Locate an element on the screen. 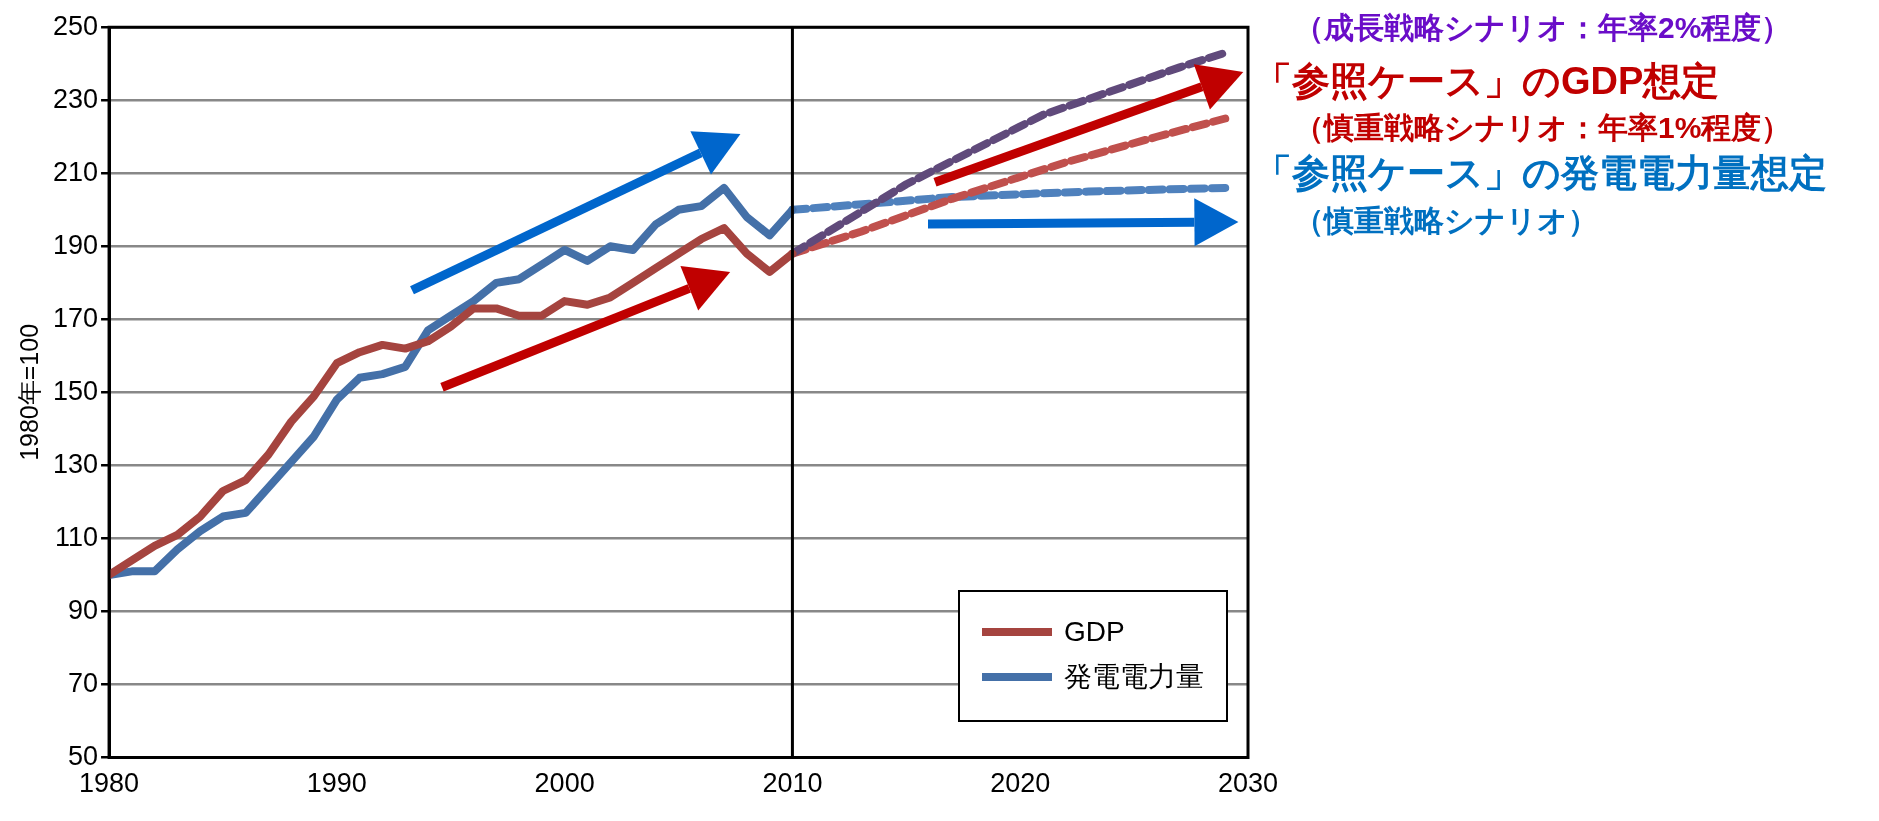 The height and width of the screenshot is (821, 1879). text: 「参照ケース」の発電電力量想定 is located at coordinates (1540, 174).